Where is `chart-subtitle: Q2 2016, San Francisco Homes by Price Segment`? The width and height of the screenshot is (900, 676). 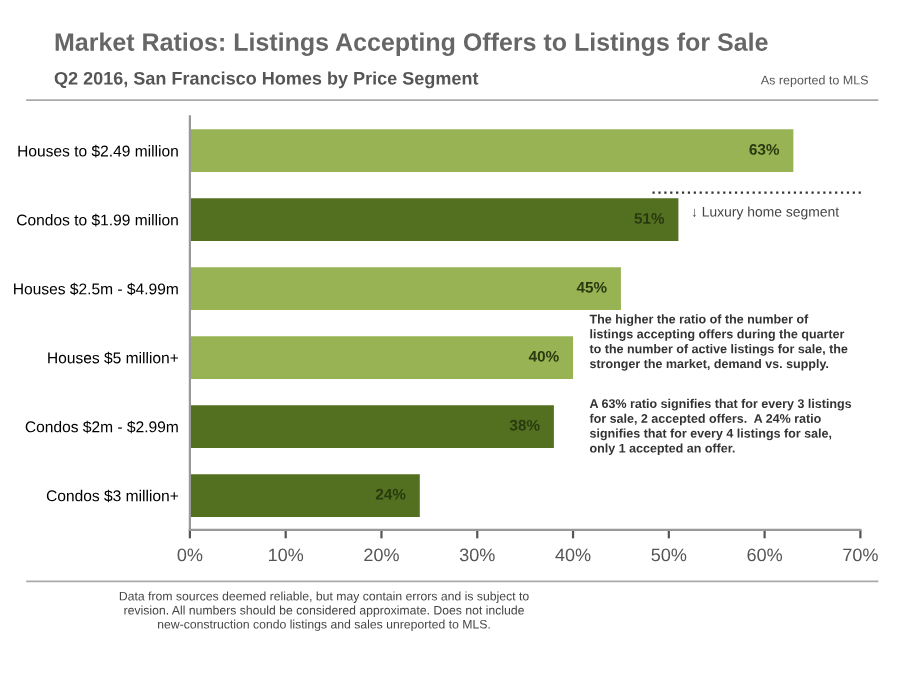
chart-subtitle: Q2 2016, San Francisco Homes by Price Segment is located at coordinates (266, 80).